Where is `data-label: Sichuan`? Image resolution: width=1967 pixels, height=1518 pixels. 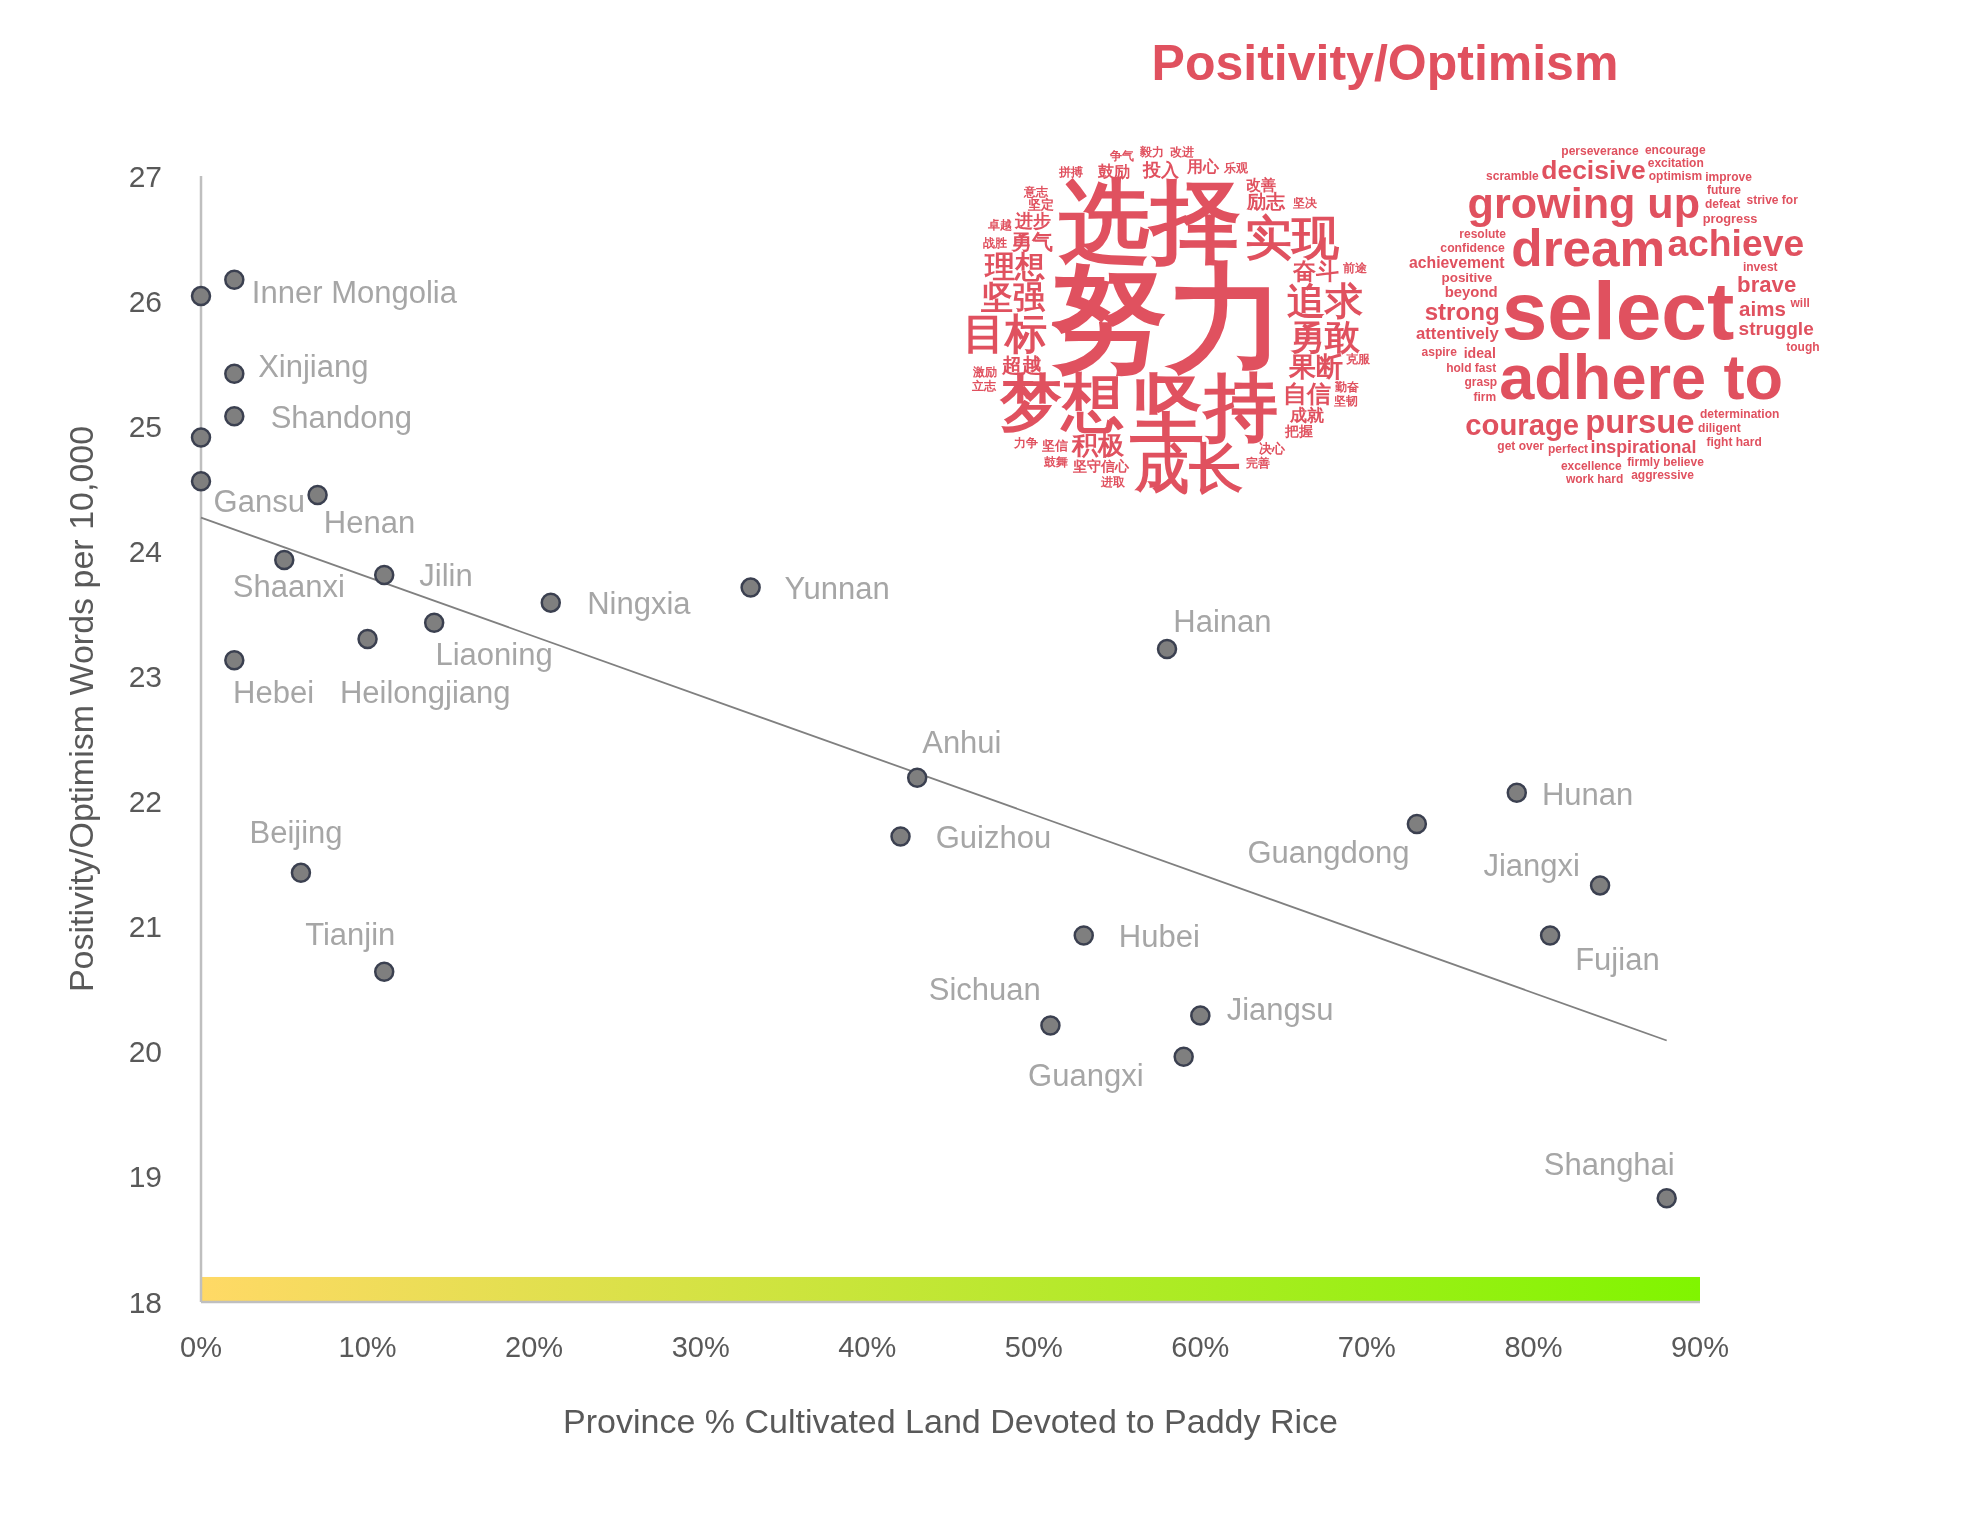 data-label: Sichuan is located at coordinates (984, 989).